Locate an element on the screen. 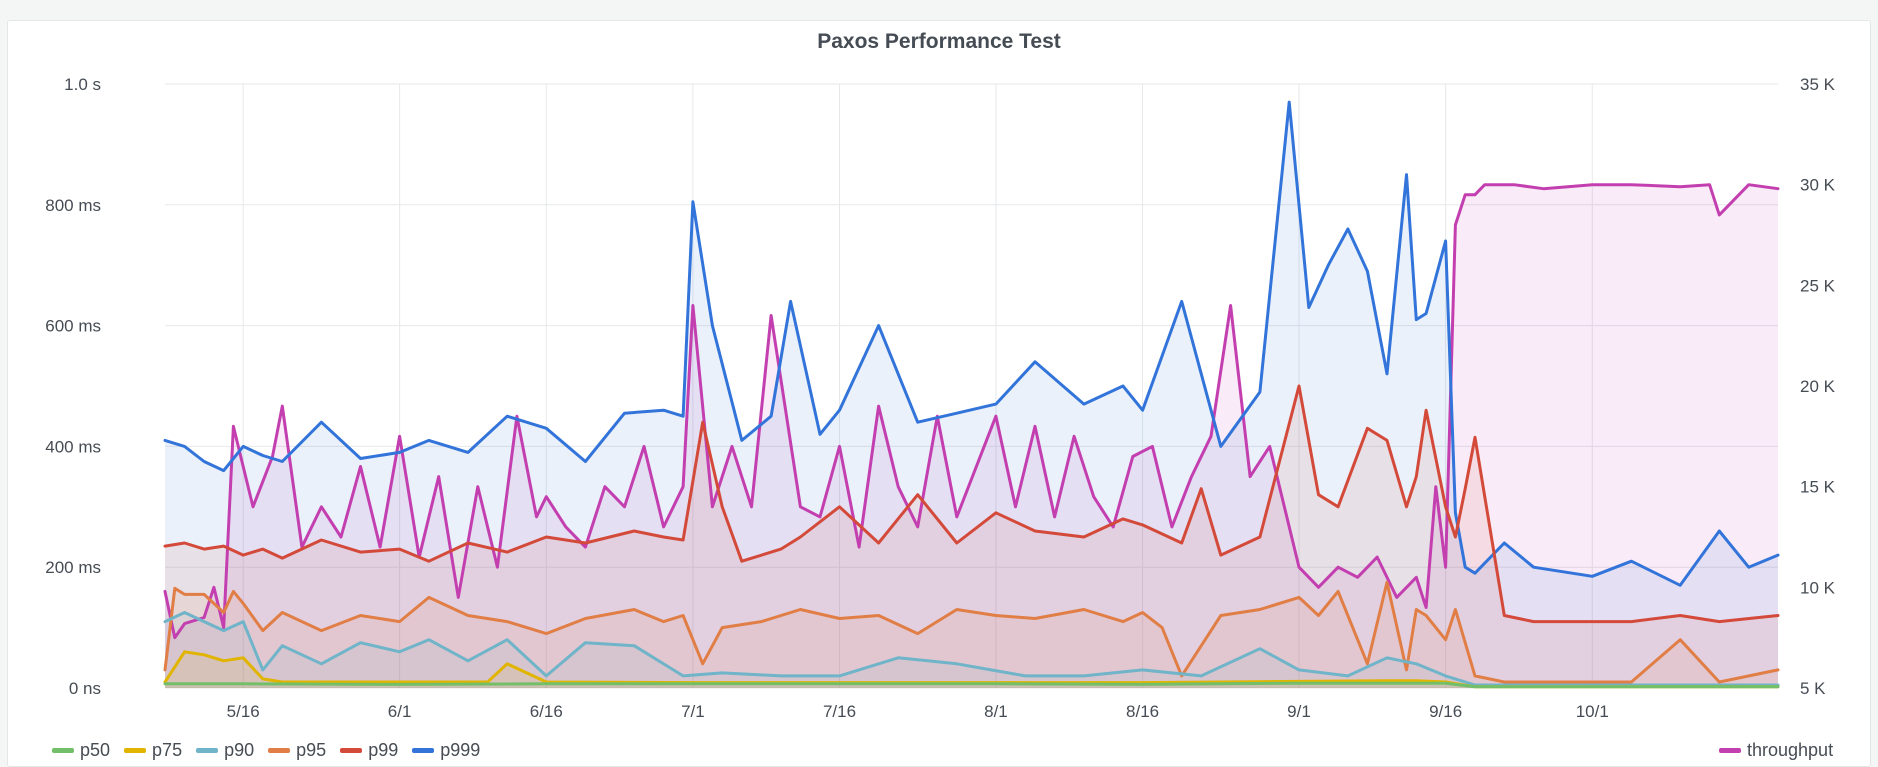 The height and width of the screenshot is (767, 1878). x-tick-label: 9/16 is located at coordinates (1445, 711).